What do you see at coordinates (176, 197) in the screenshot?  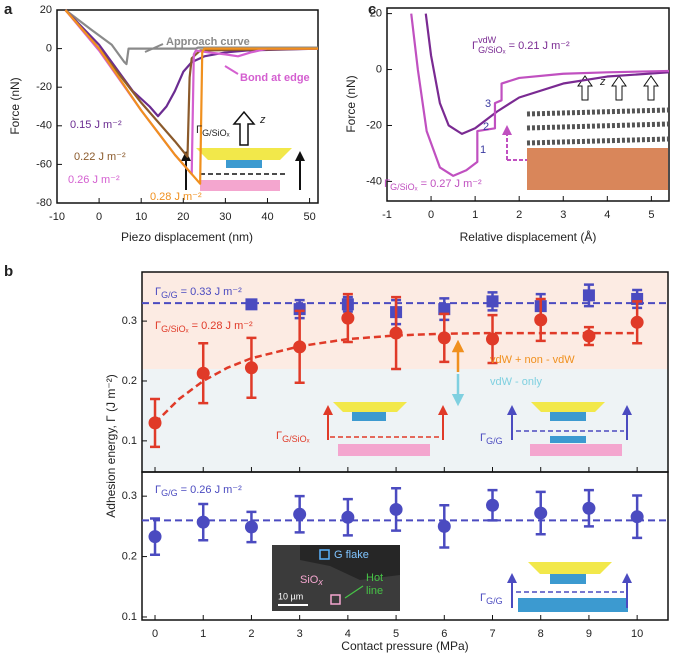 I see `annotation: 0.28 J m⁻²` at bounding box center [176, 197].